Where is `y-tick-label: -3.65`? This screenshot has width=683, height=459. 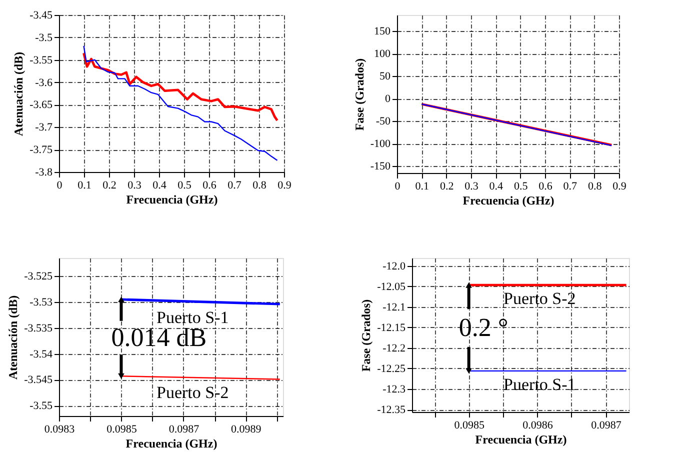 y-tick-label: -3.65 is located at coordinates (41, 105).